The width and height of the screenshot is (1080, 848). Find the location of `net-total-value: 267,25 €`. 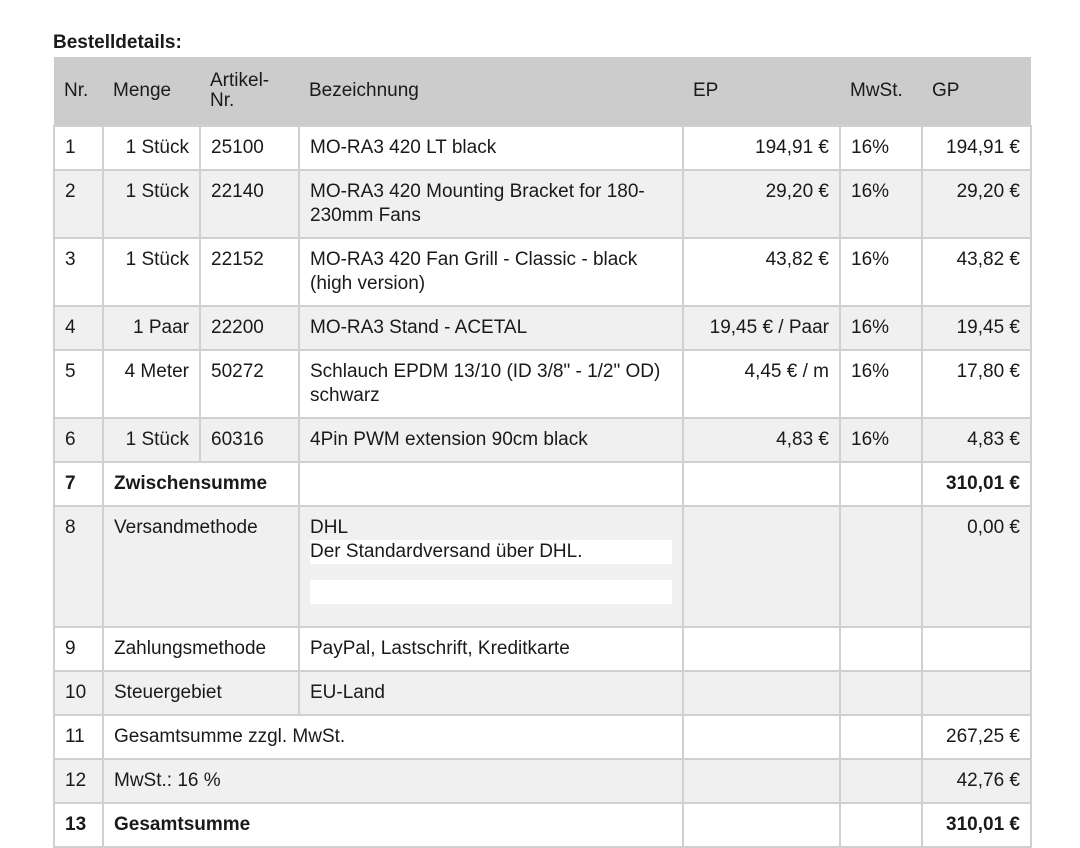

net-total-value: 267,25 € is located at coordinates (976, 737).